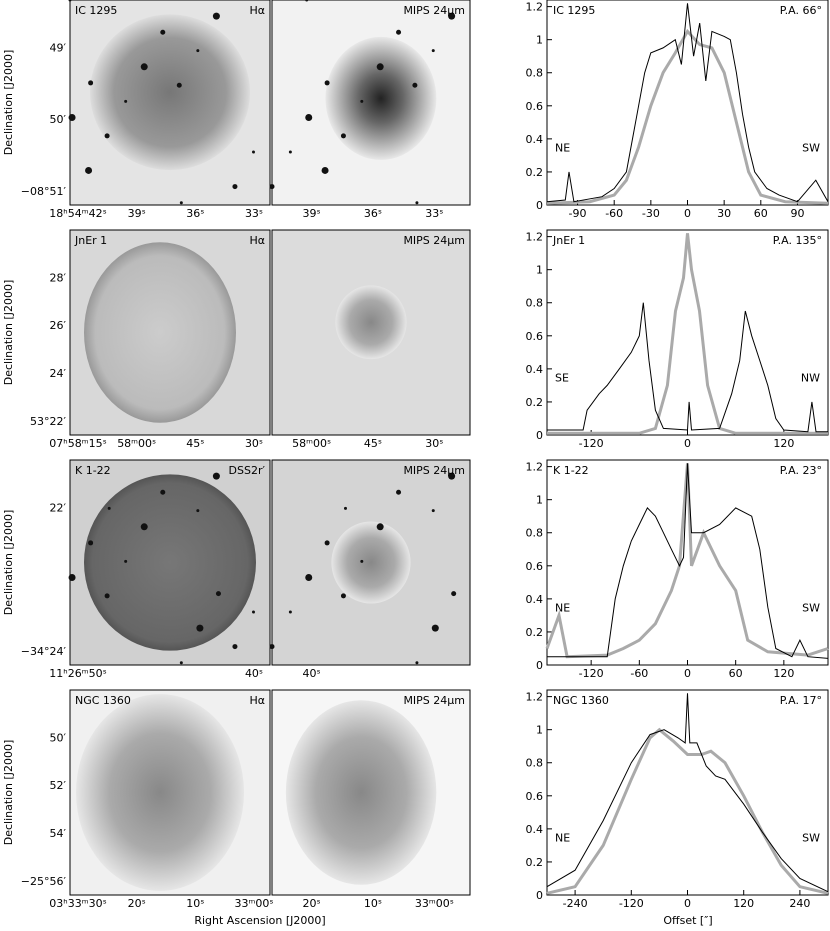 The height and width of the screenshot is (931, 830). I want to click on x-tick-label: -120, so click(591, 443).